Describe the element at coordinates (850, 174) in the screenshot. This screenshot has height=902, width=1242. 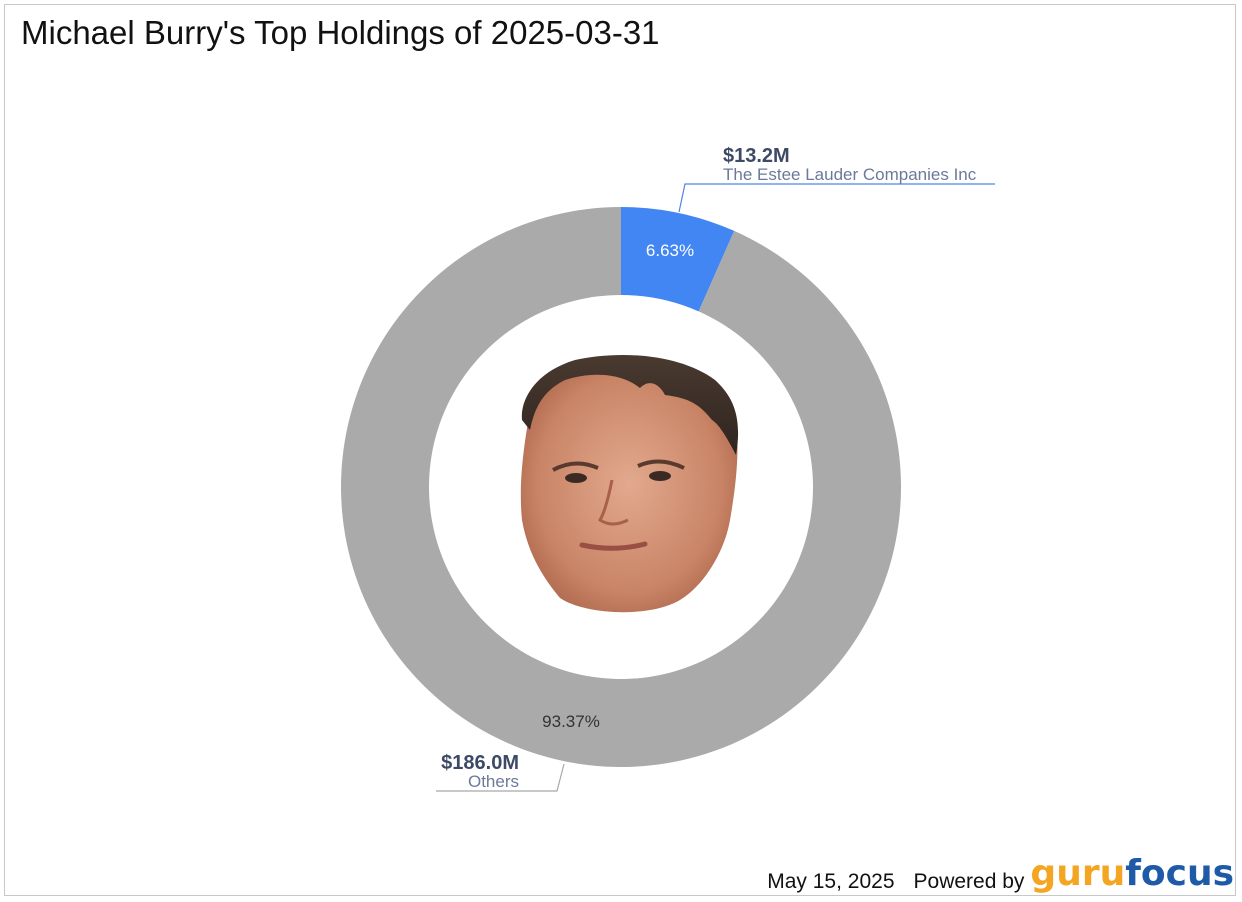
I see `estee-name-label: The Estee Lauder Companies Inc` at that location.